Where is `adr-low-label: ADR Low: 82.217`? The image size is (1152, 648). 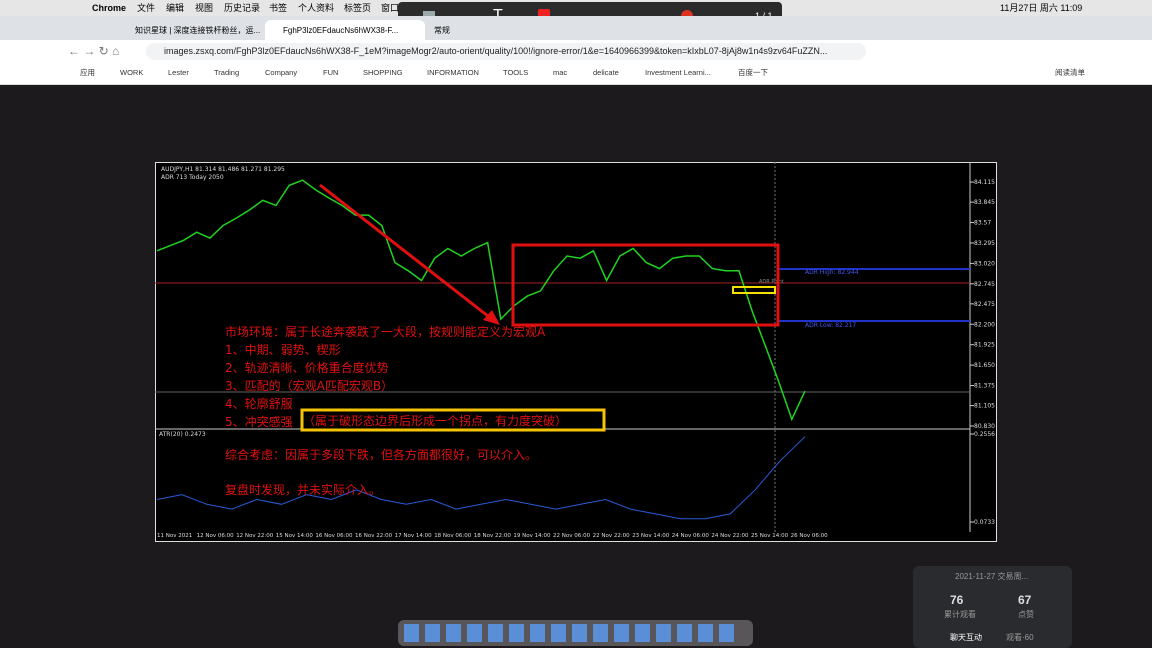
adr-low-label: ADR Low: 82.217 is located at coordinates (830, 325).